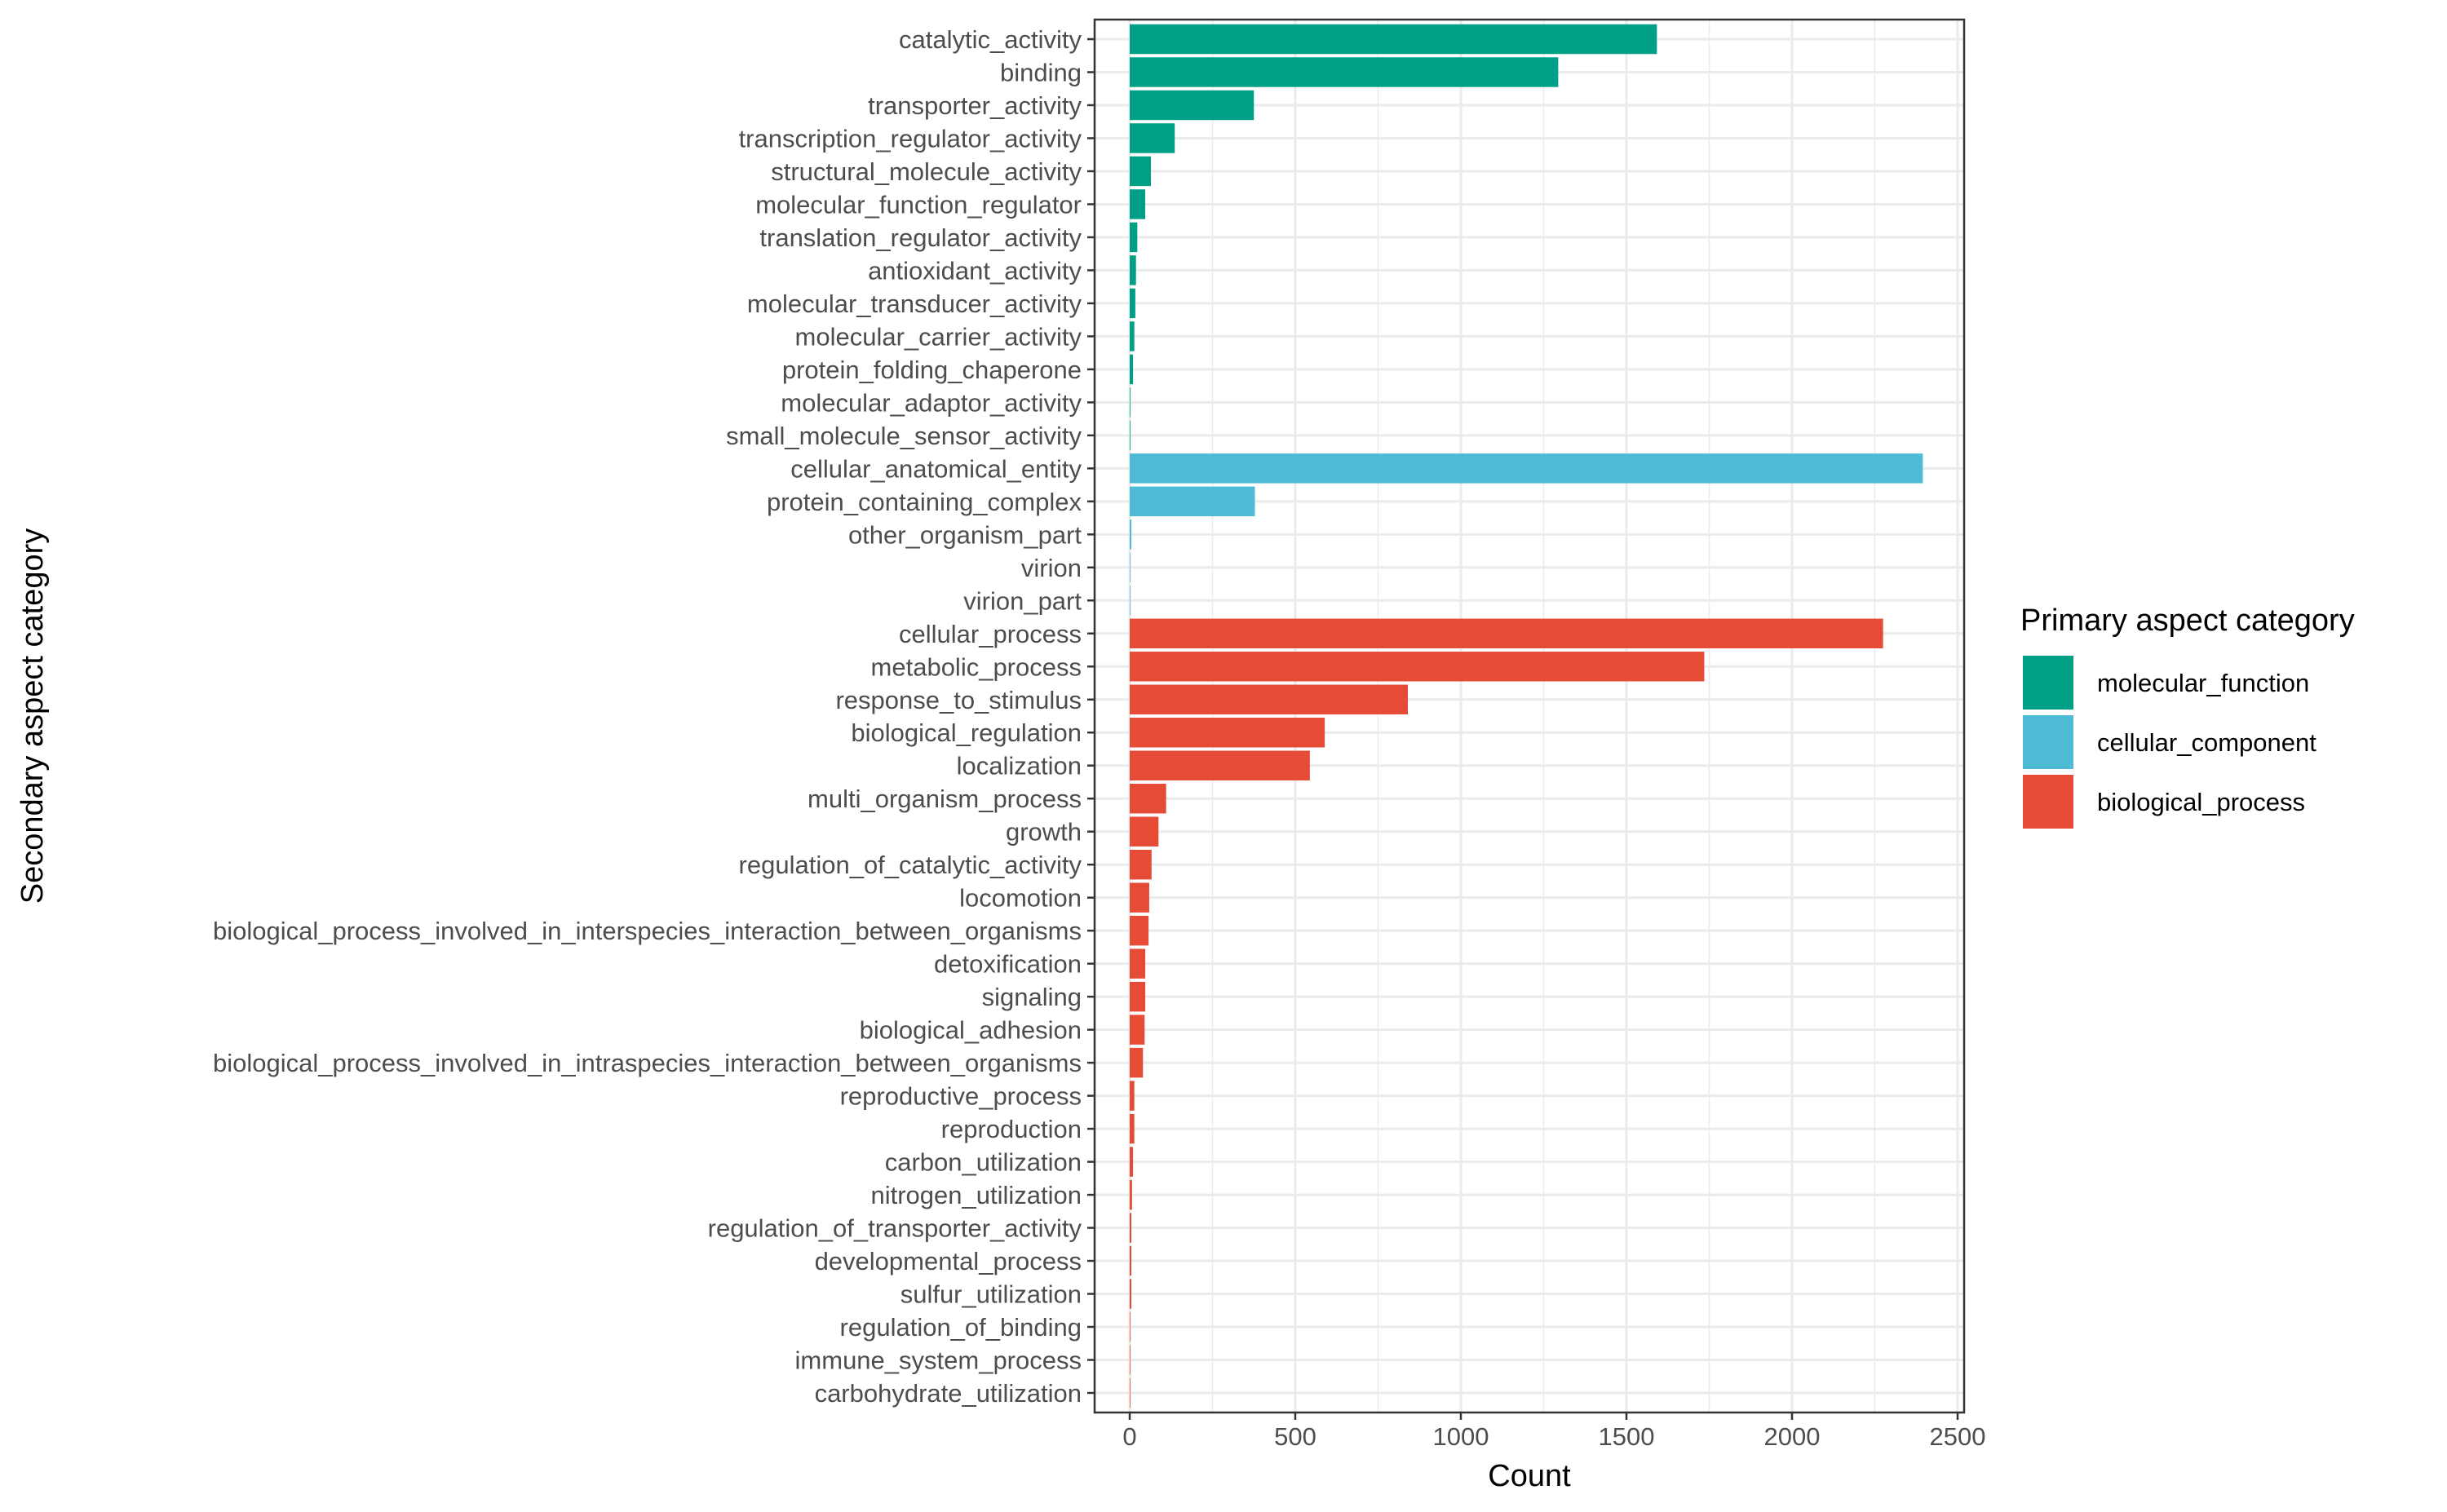 This screenshot has height=1512, width=2447. Describe the element at coordinates (904, 436) in the screenshot. I see `y-tick-label: small_molecule_sensor_activity` at that location.